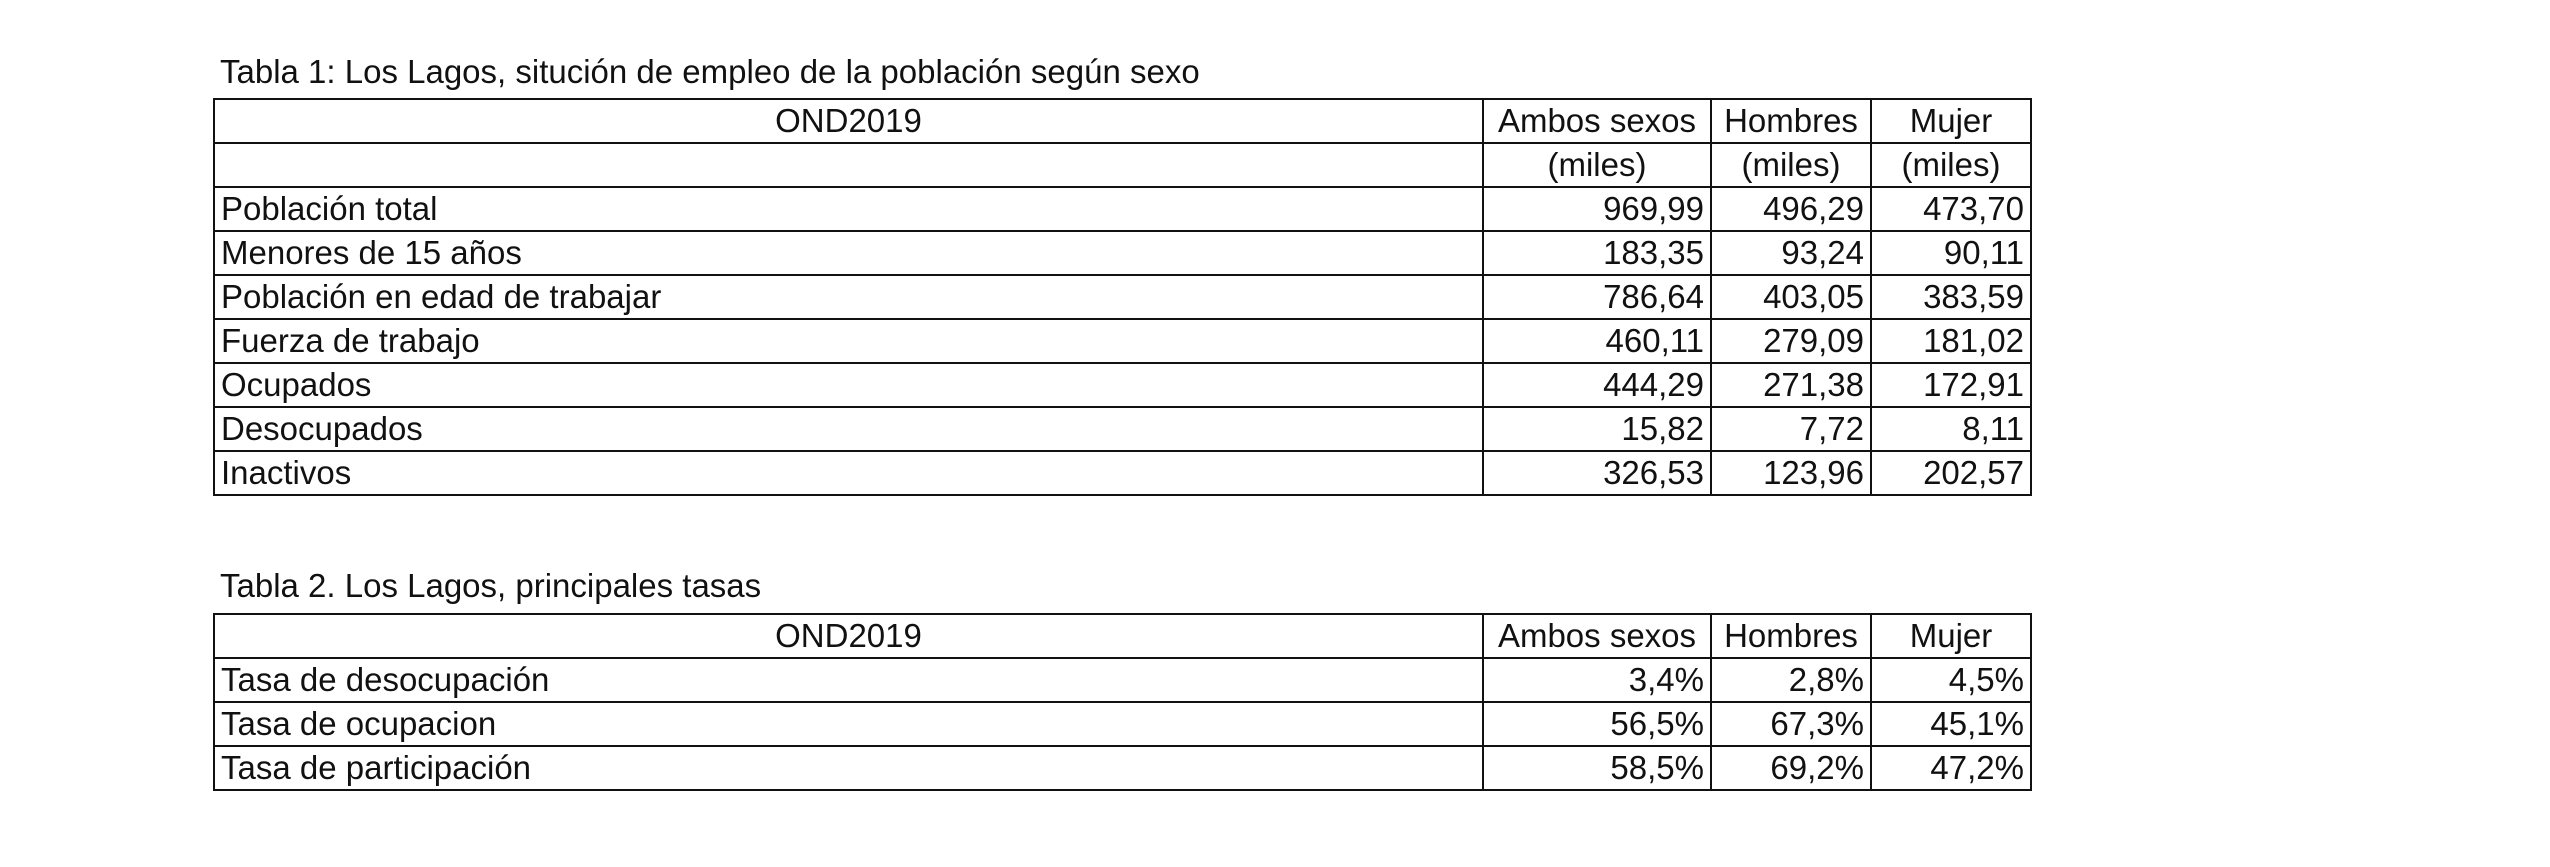 This screenshot has width=2550, height=867. What do you see at coordinates (1951, 724) in the screenshot?
I see `value-women: 45,1%` at bounding box center [1951, 724].